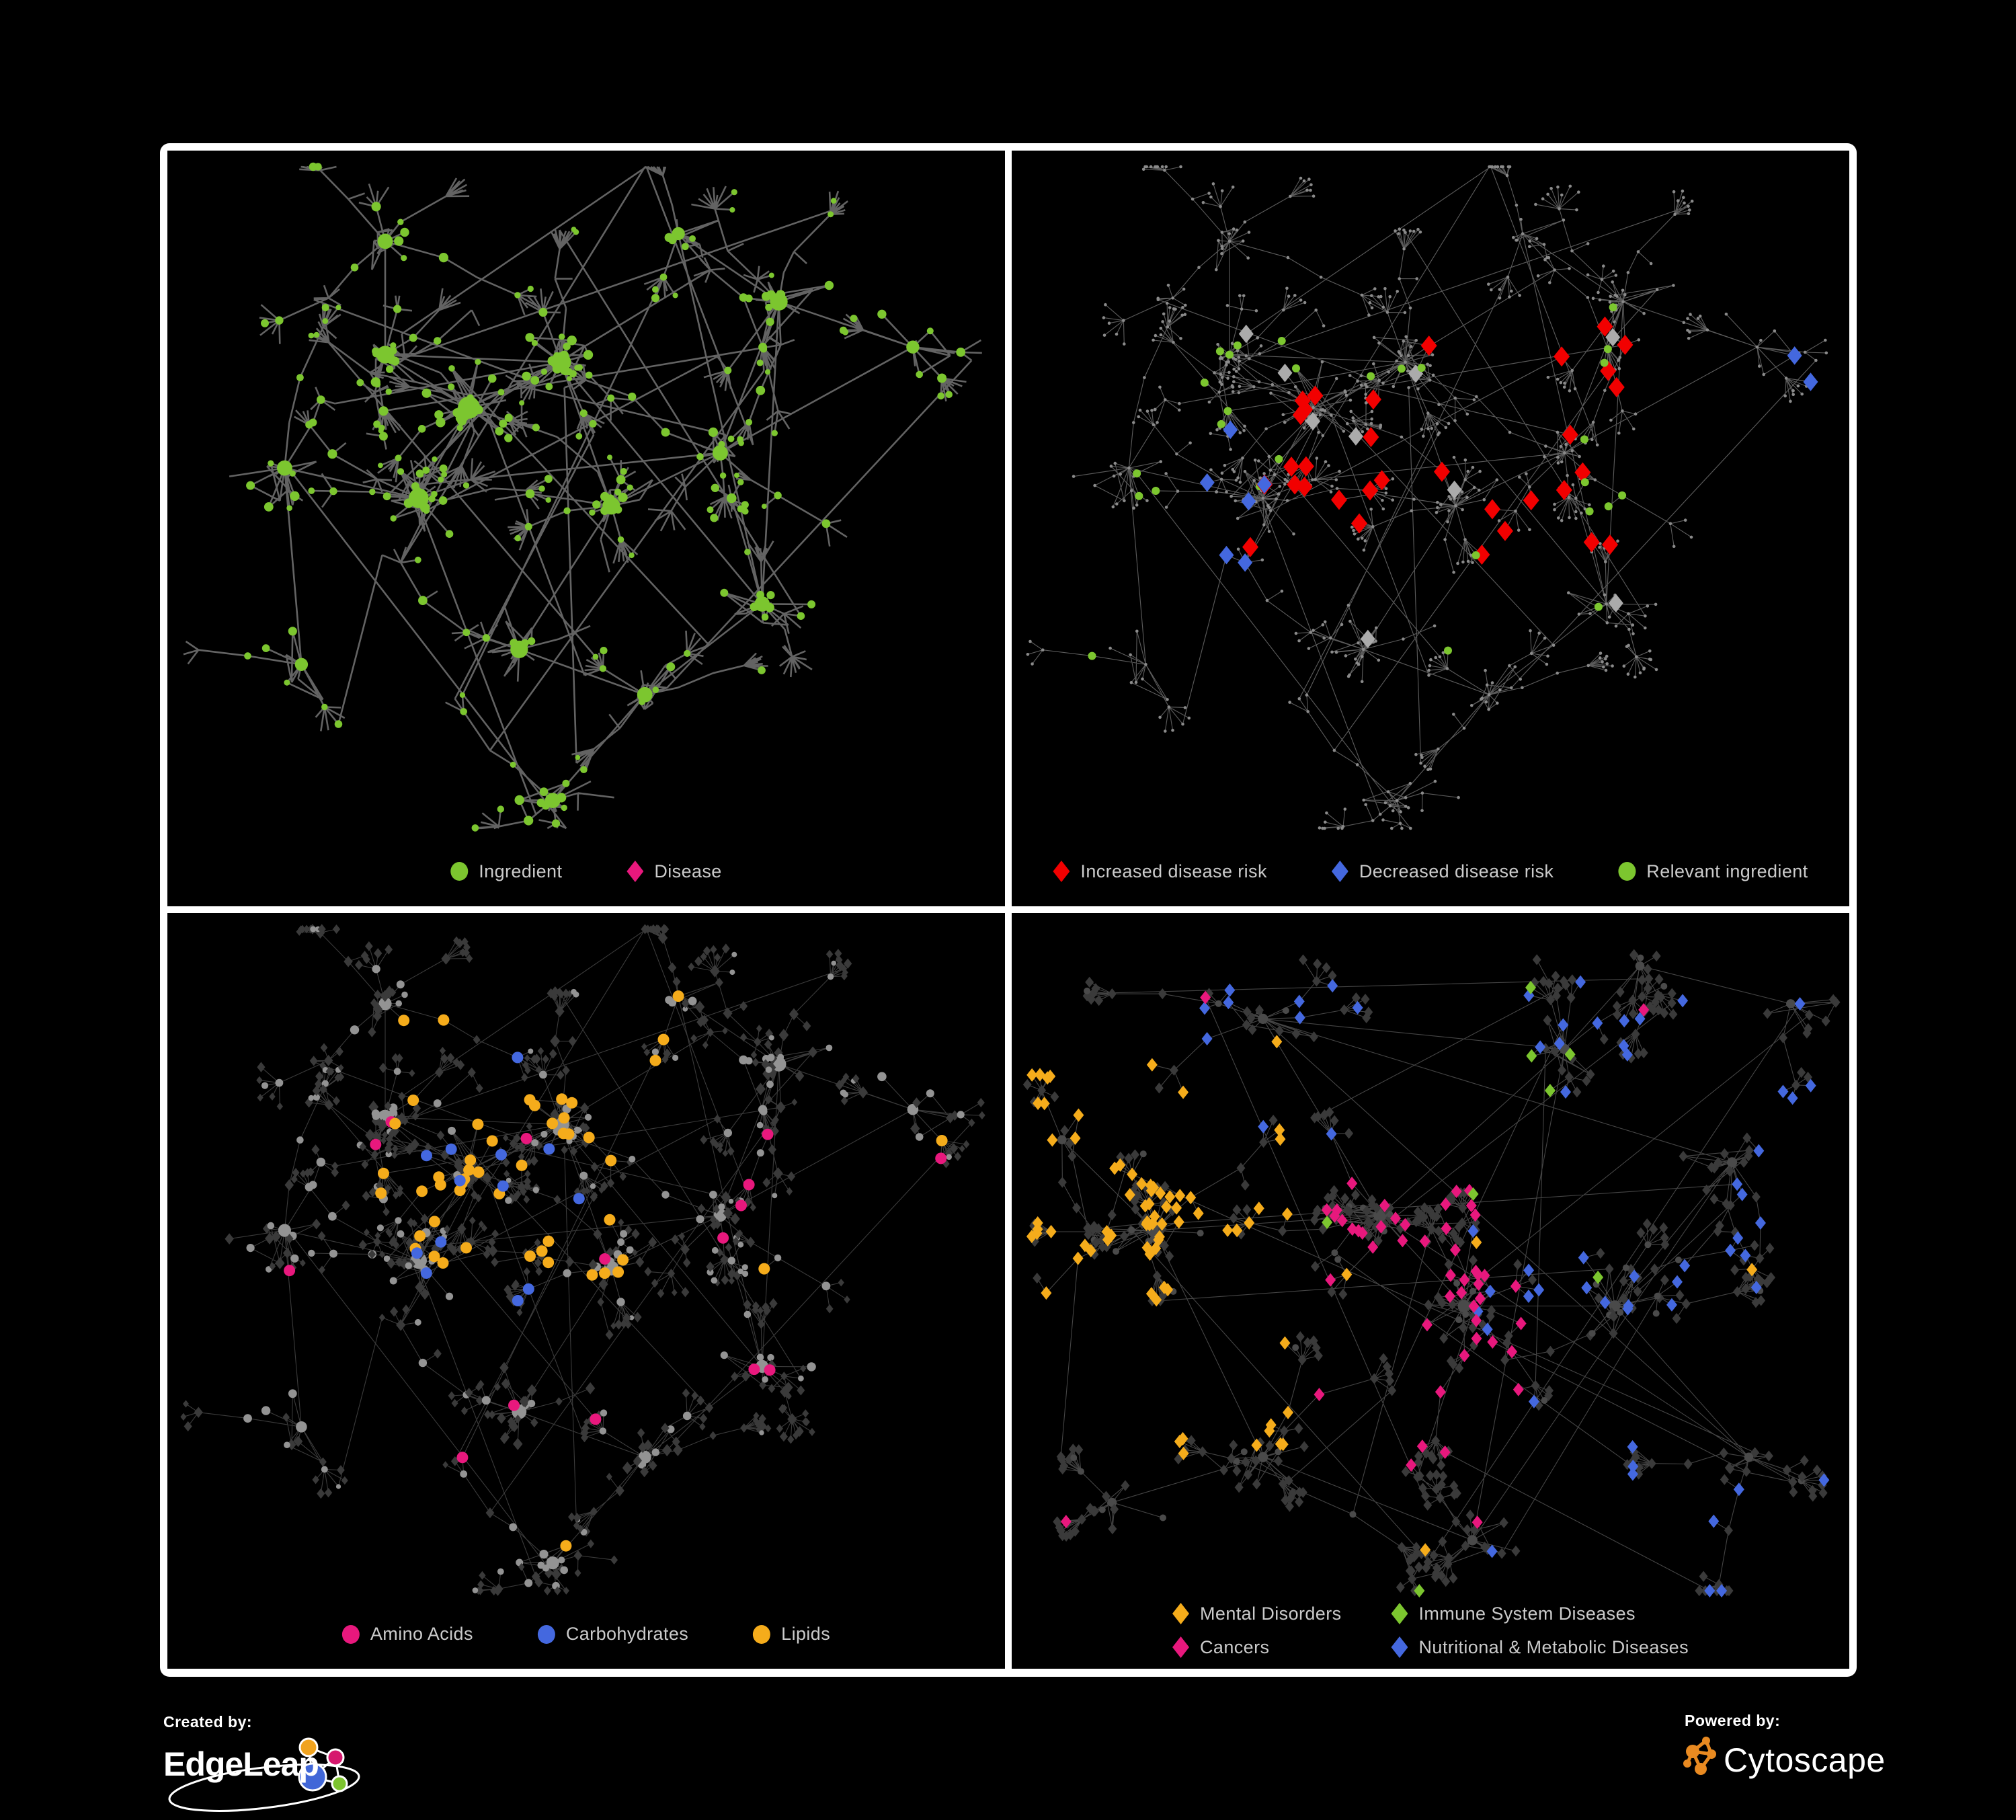 The height and width of the screenshot is (1820, 2016). I want to click on legend-item-increased-disease-risk: Increased disease risk, so click(1159, 871).